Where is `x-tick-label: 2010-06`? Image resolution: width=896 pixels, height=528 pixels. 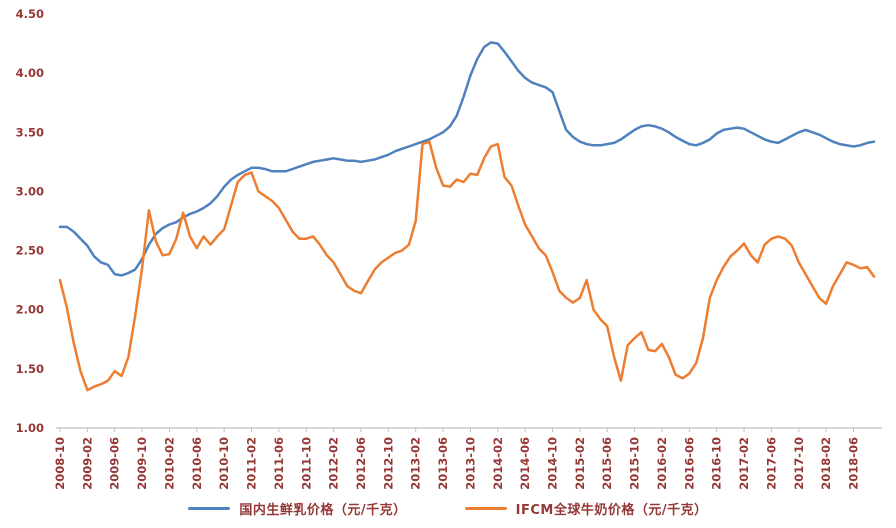
x-tick-label: 2010-06 is located at coordinates (197, 463).